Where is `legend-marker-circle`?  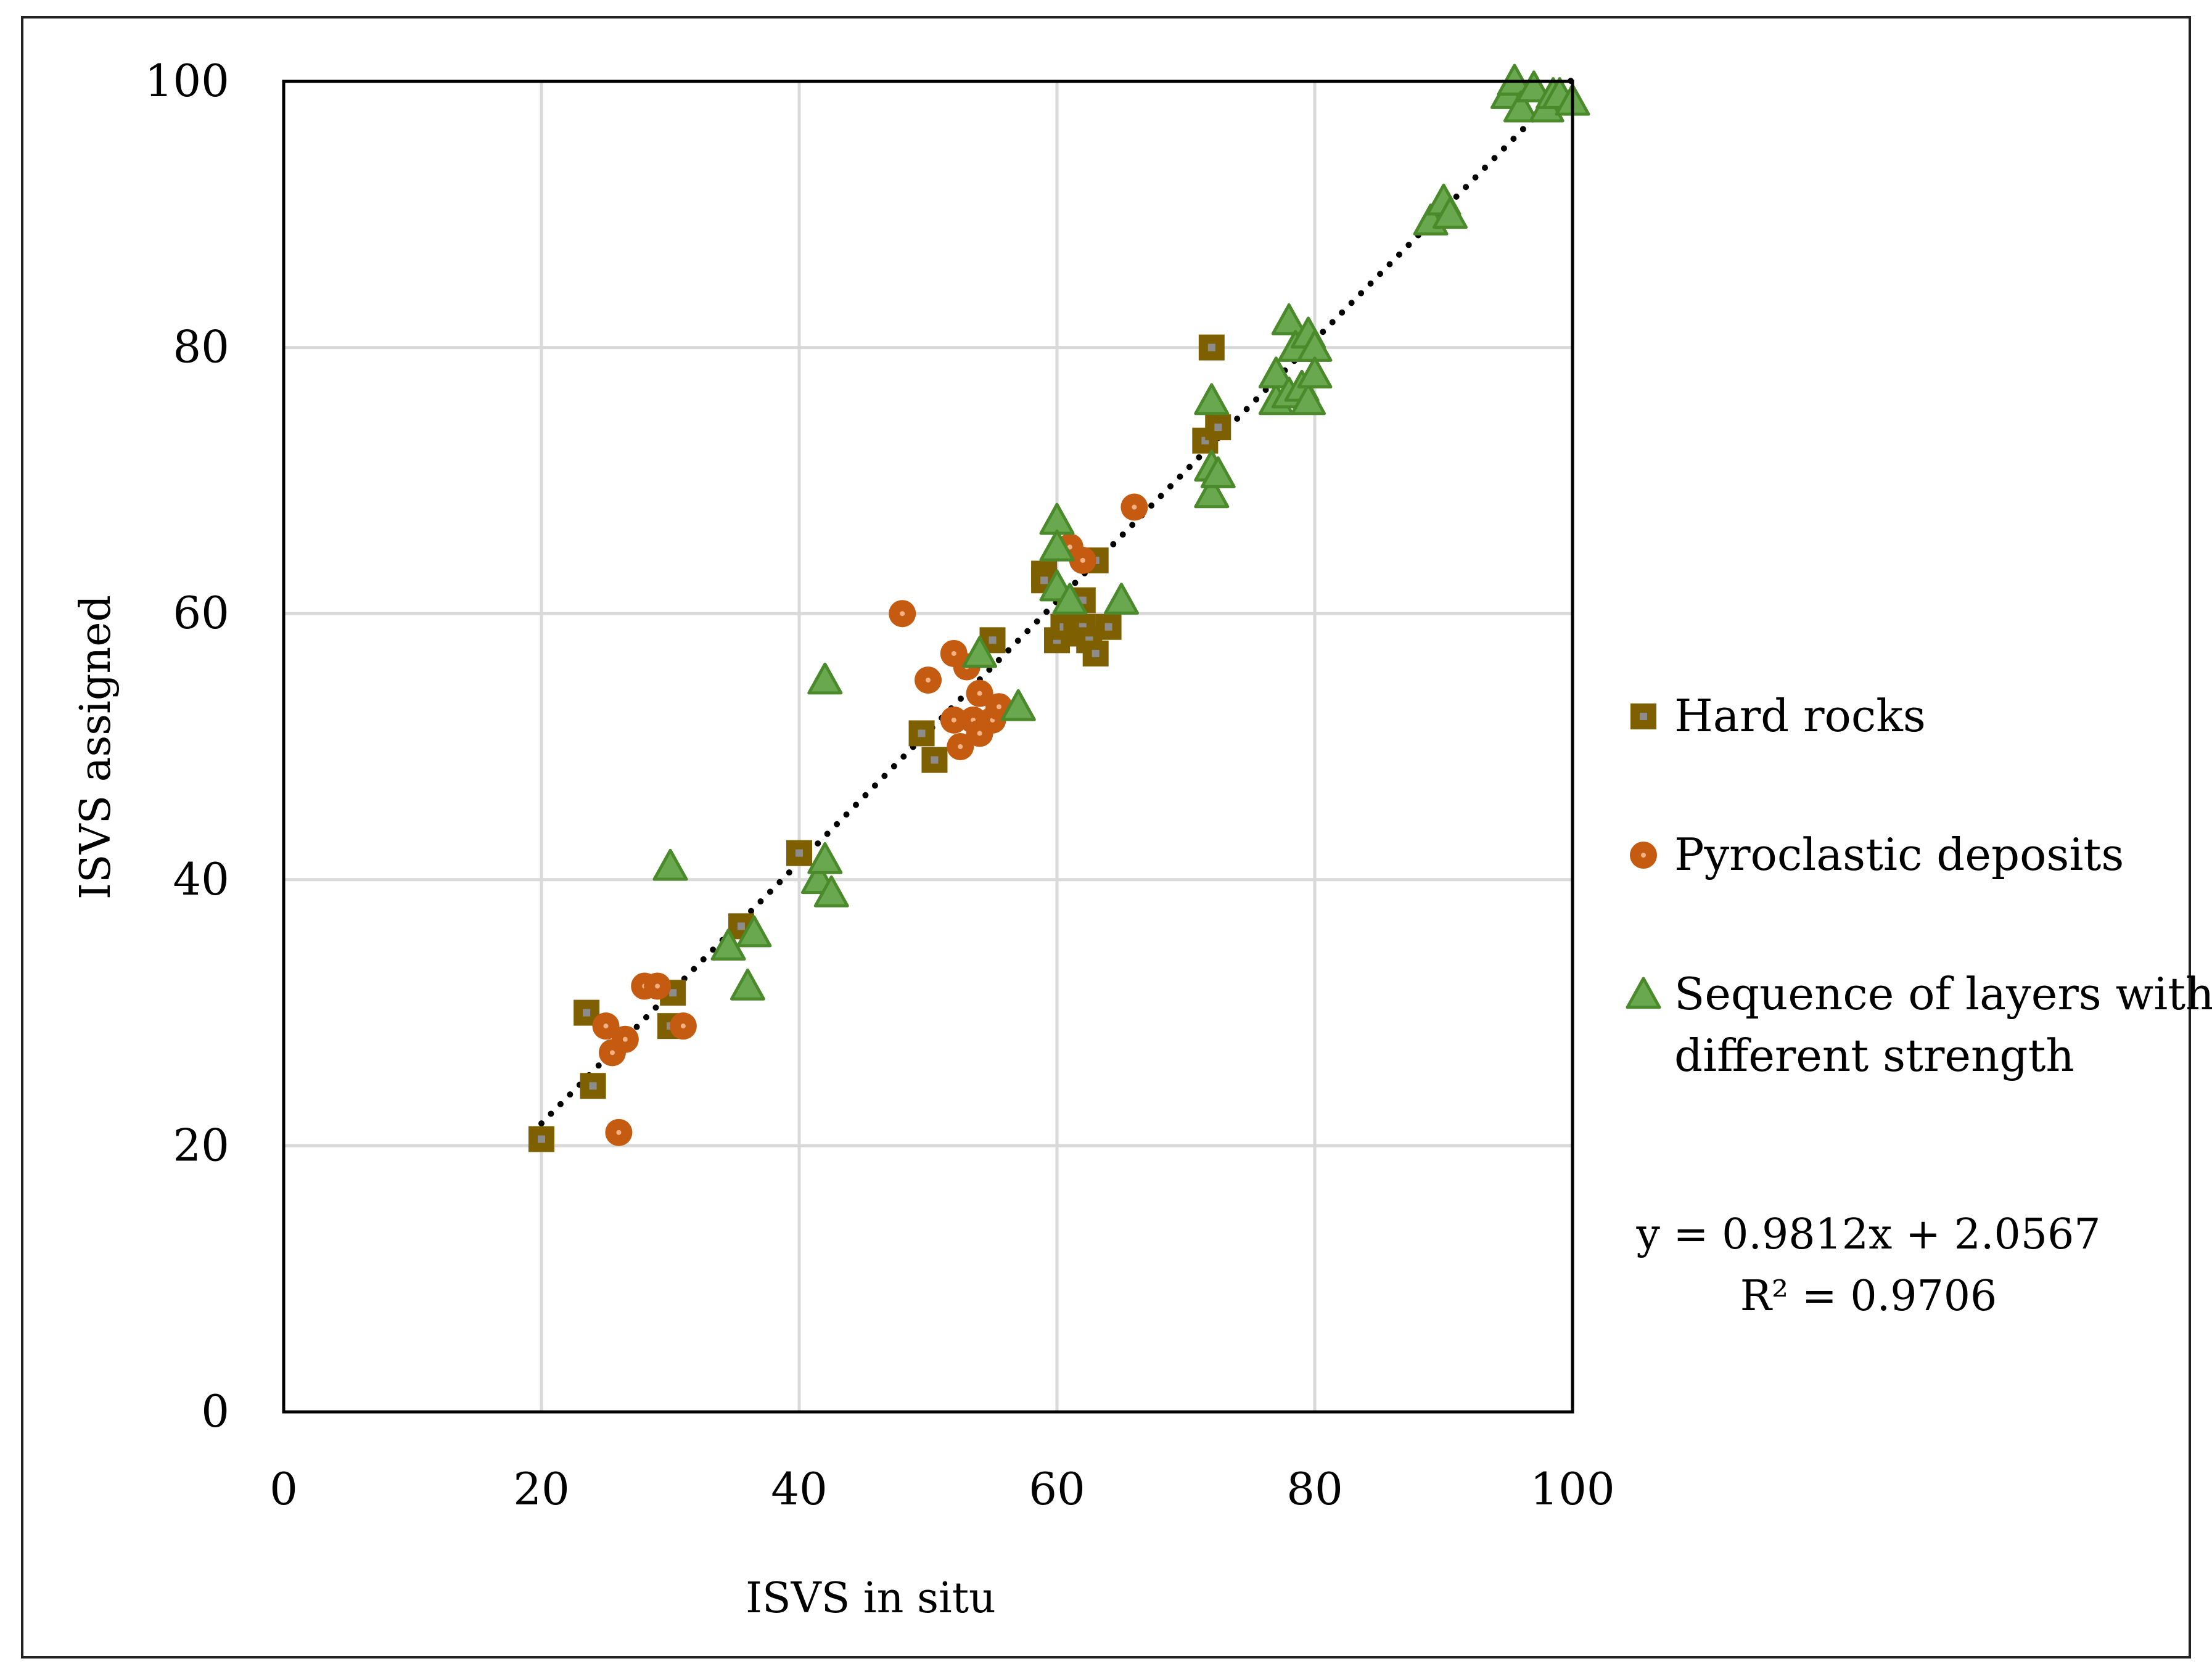
legend-marker-circle is located at coordinates (1643, 855).